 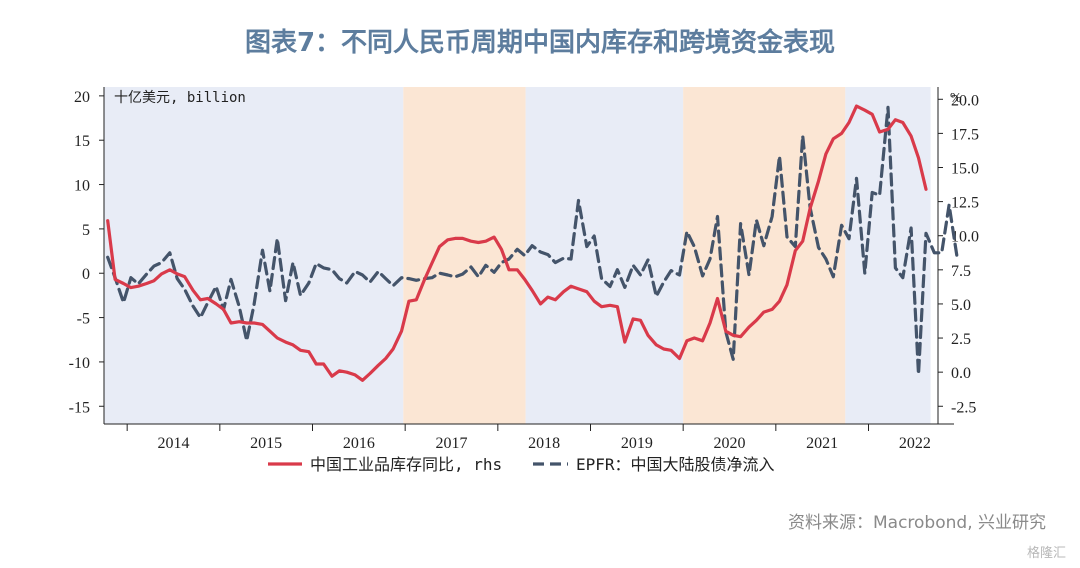 I want to click on left-tick-label: 20, so click(x=82, y=97).